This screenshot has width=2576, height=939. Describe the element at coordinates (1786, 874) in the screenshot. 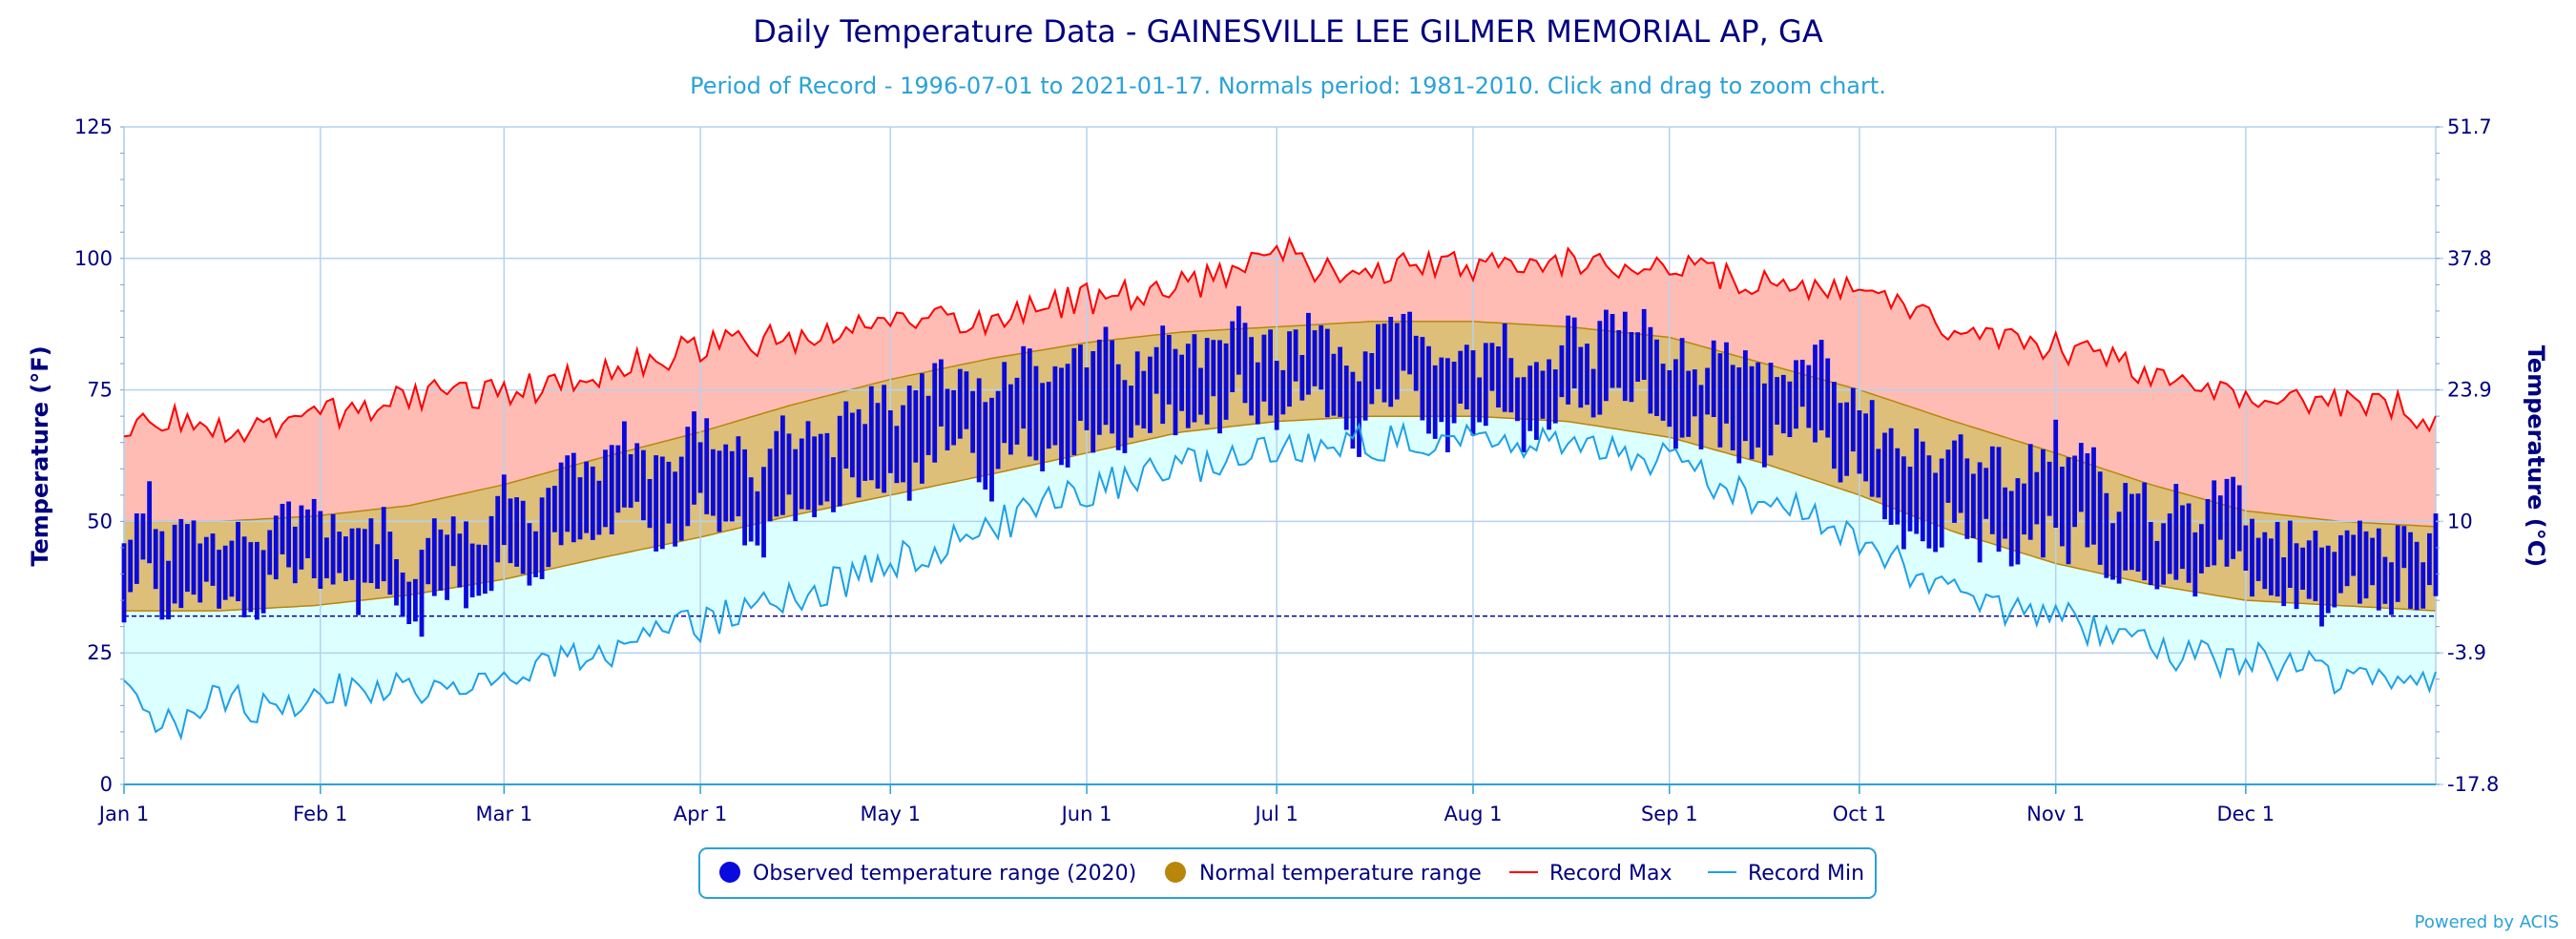

I see `legend-item-record-min: Record Min` at that location.